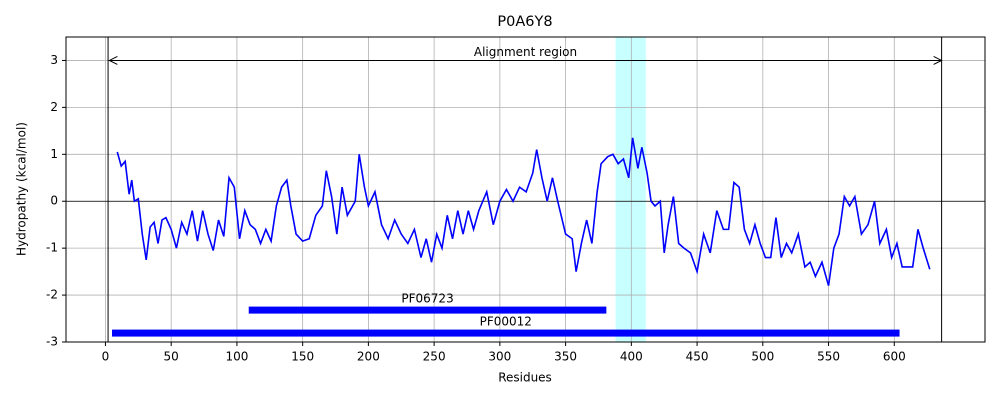 This screenshot has width=1000, height=400. Describe the element at coordinates (524, 22) in the screenshot. I see `chart-title: P0A6Y8` at that location.